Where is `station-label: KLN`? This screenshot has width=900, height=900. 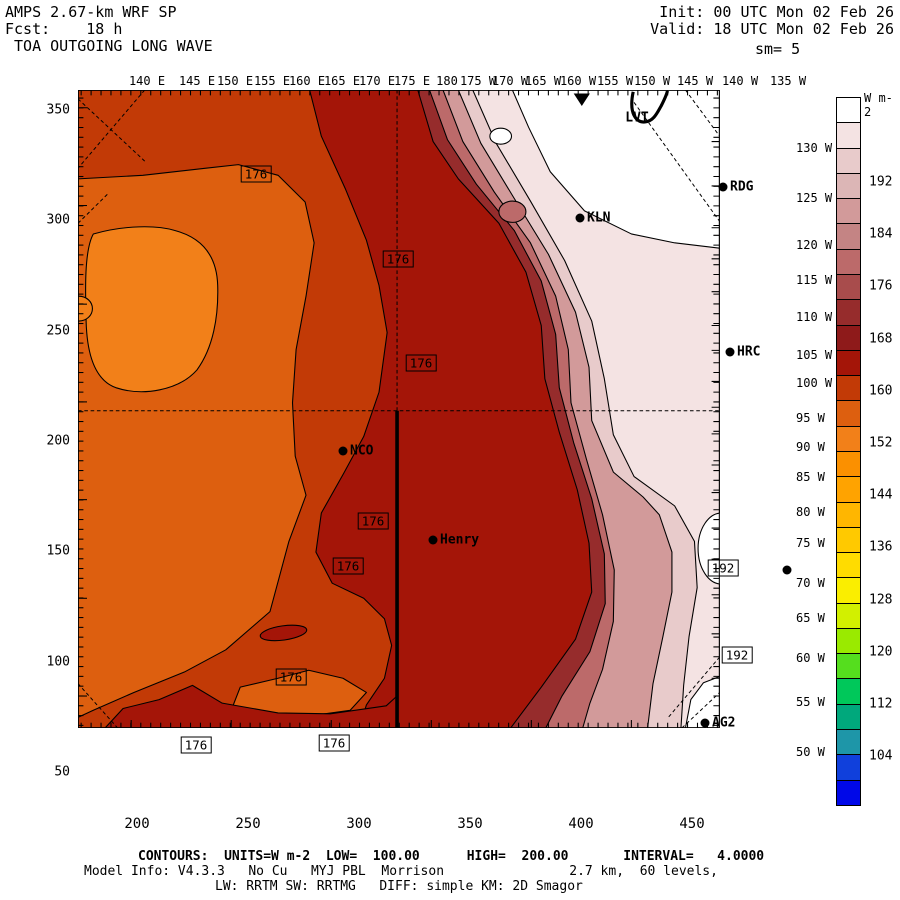
station-label: KLN is located at coordinates (599, 218).